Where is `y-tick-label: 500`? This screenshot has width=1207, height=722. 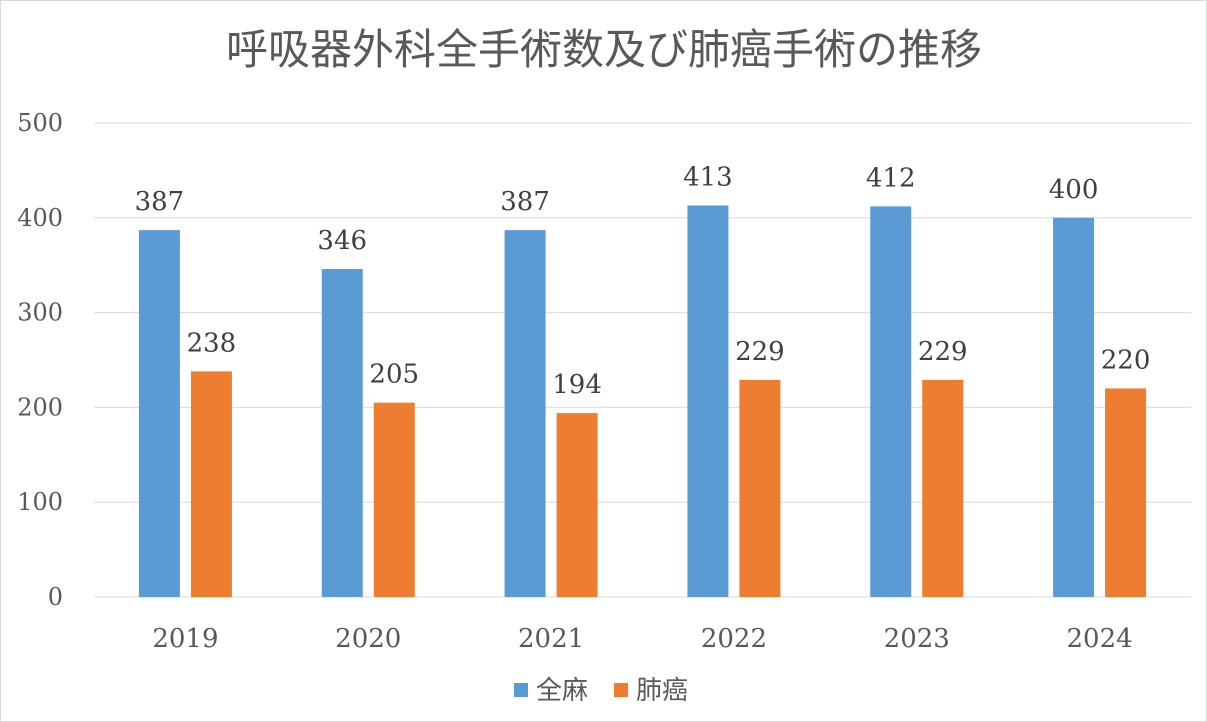
y-tick-label: 500 is located at coordinates (40, 123).